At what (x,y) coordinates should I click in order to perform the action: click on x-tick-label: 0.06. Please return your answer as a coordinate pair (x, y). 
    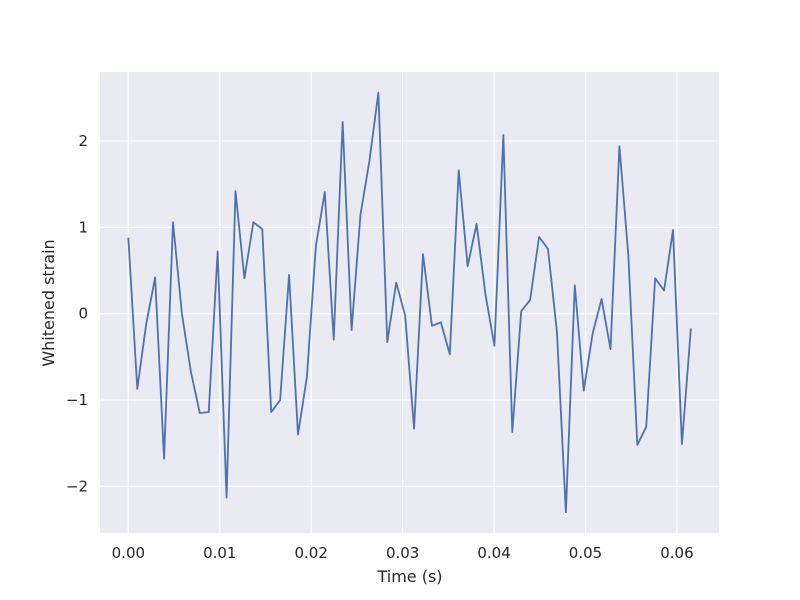
    Looking at the image, I should click on (676, 553).